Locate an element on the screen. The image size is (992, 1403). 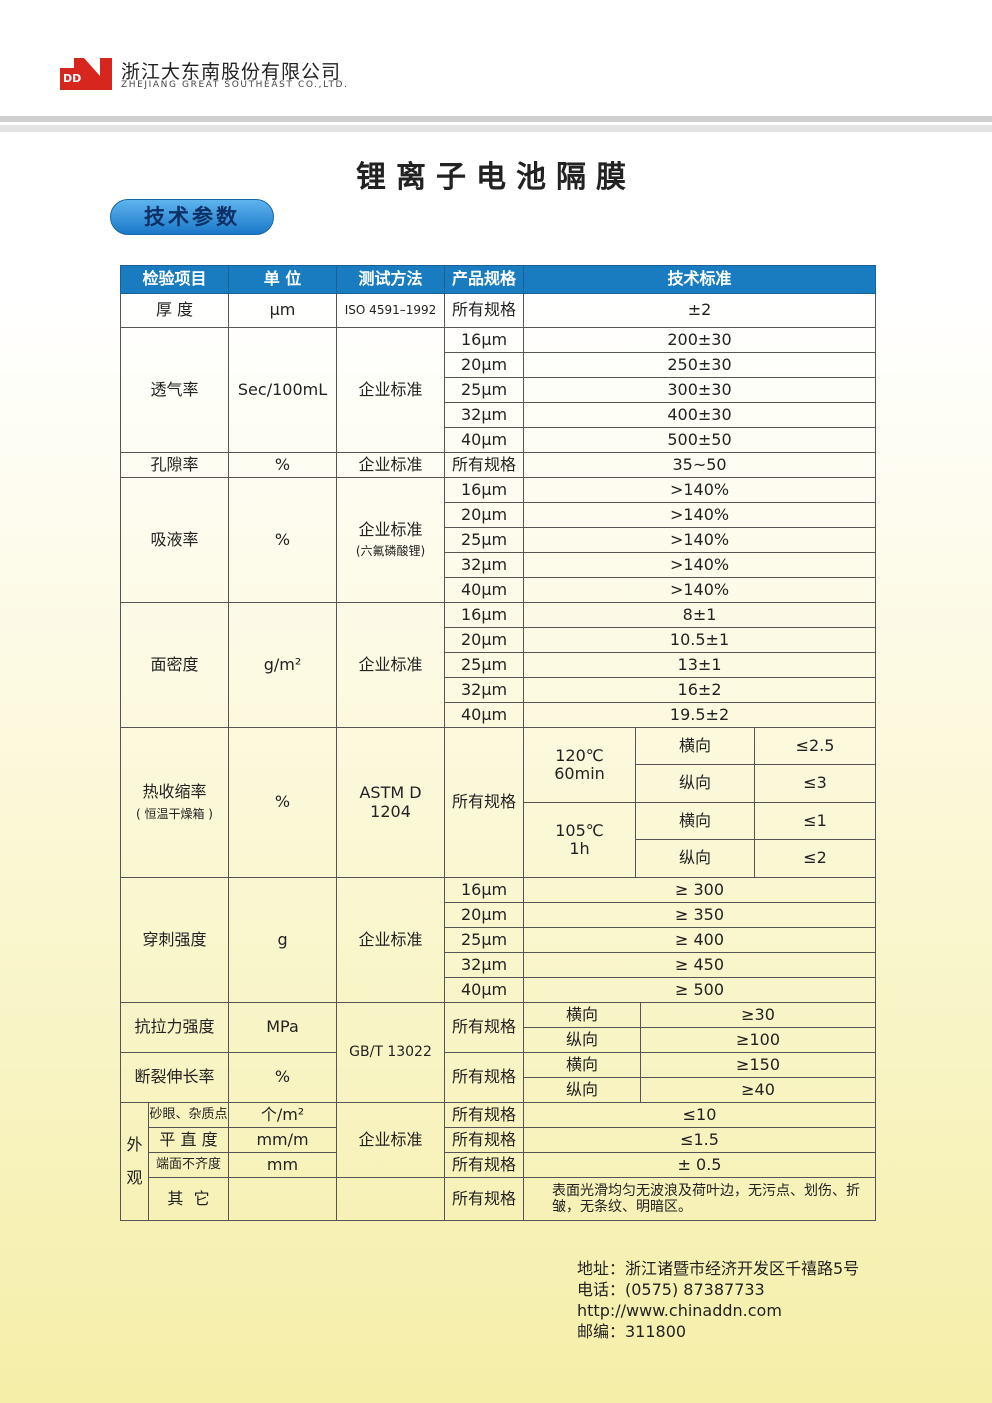
value-cell: 300±30 is located at coordinates (700, 390).